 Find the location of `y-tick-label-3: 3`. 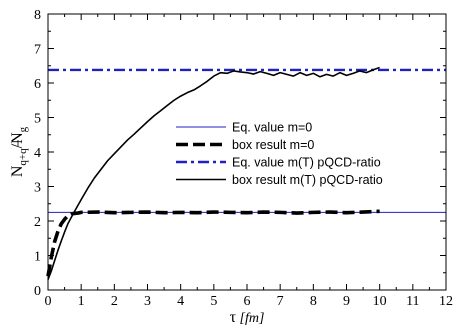

y-tick-label-3: 3 is located at coordinates (37, 188).